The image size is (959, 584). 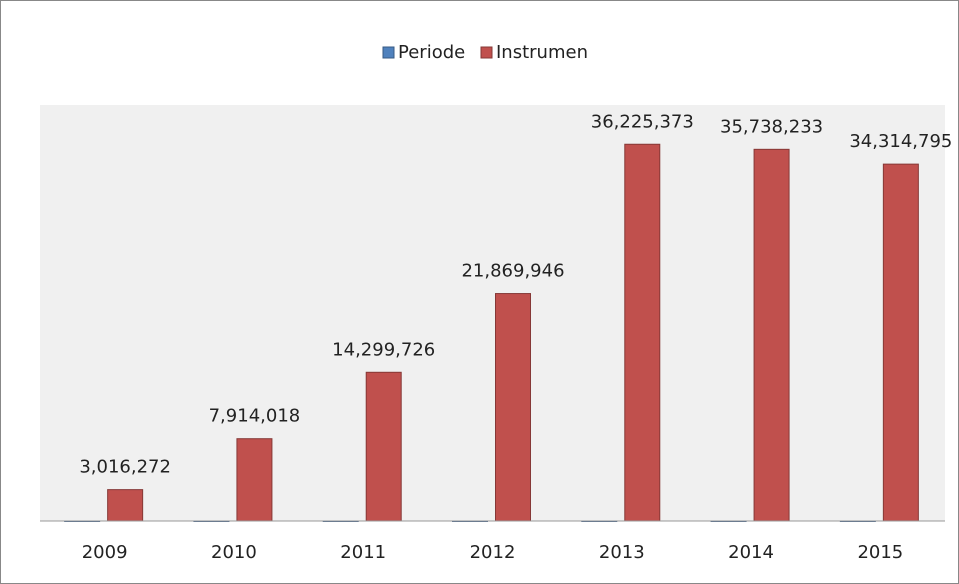 What do you see at coordinates (751, 552) in the screenshot?
I see `x-tick-label: 2014` at bounding box center [751, 552].